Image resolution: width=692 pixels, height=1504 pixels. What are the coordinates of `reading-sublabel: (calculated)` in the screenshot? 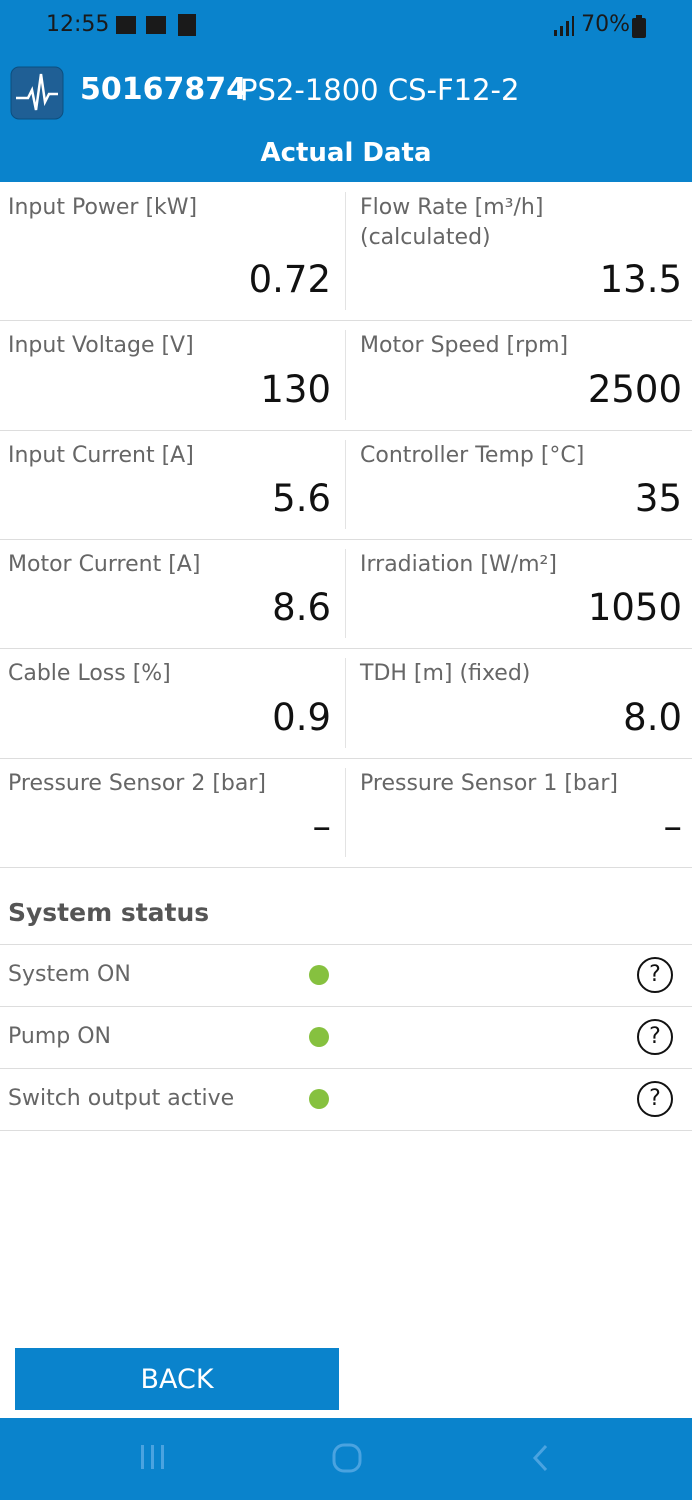 It's located at (425, 237).